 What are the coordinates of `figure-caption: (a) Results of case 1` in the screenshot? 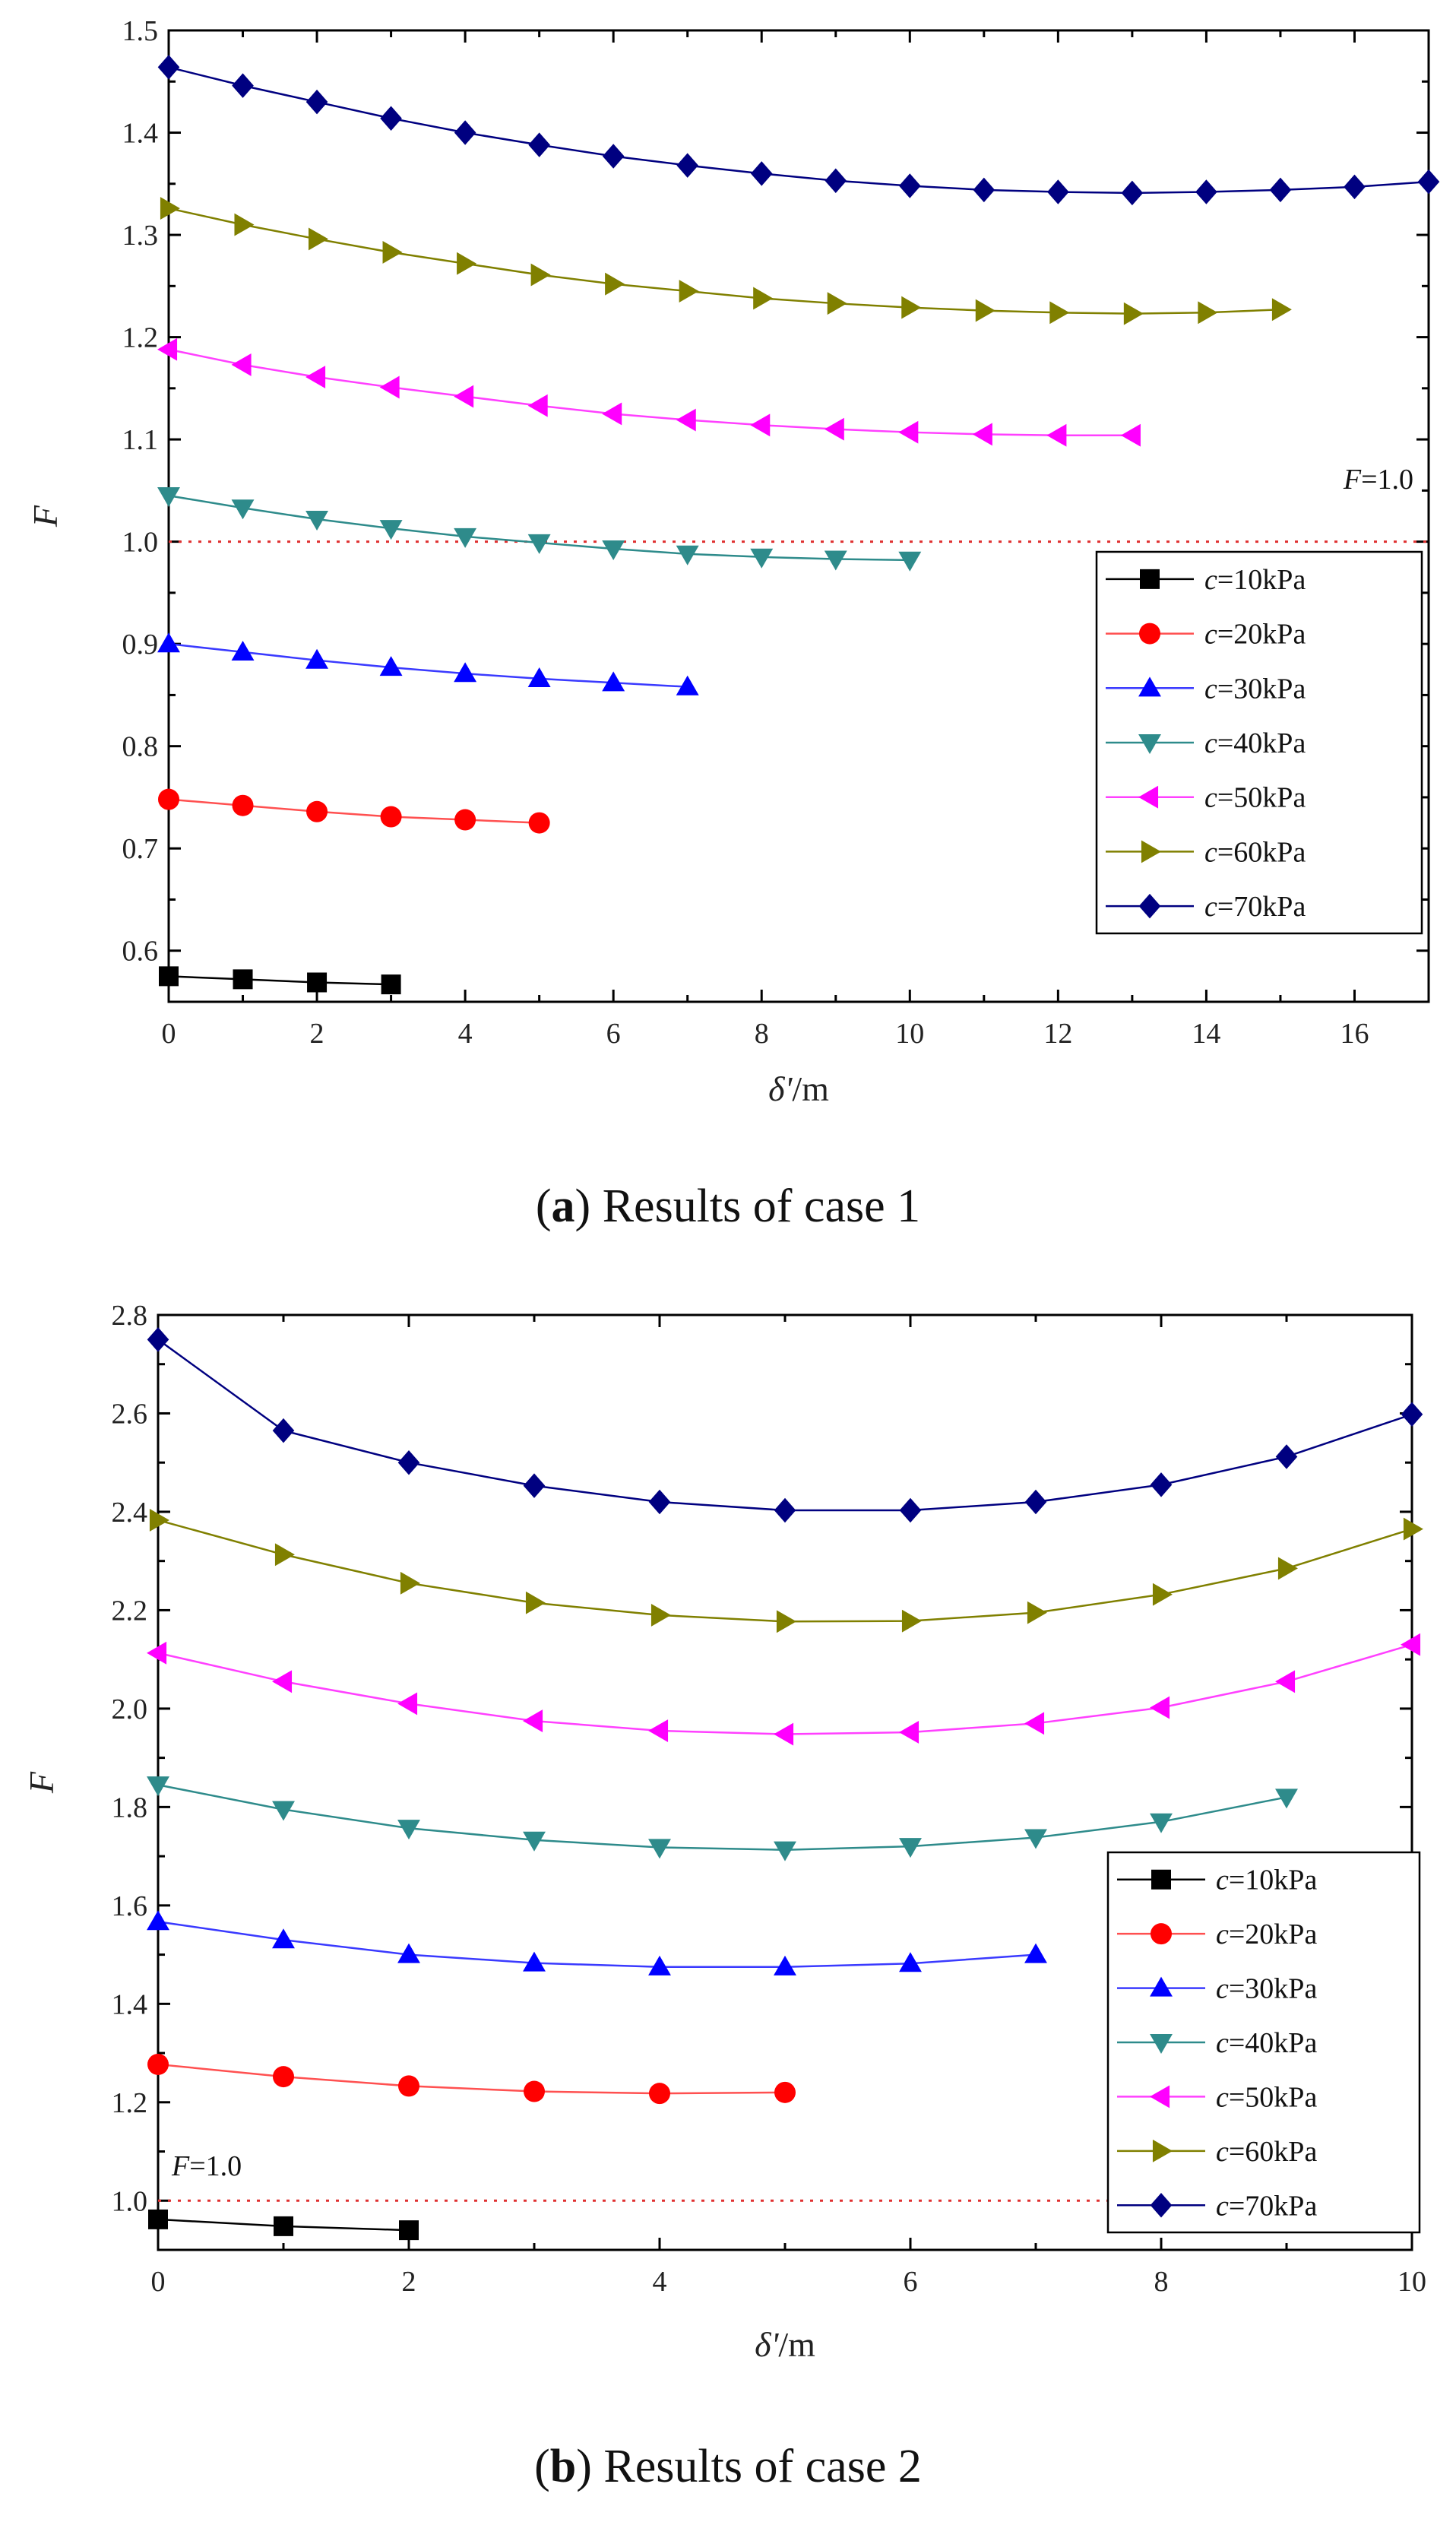 It's located at (728, 1206).